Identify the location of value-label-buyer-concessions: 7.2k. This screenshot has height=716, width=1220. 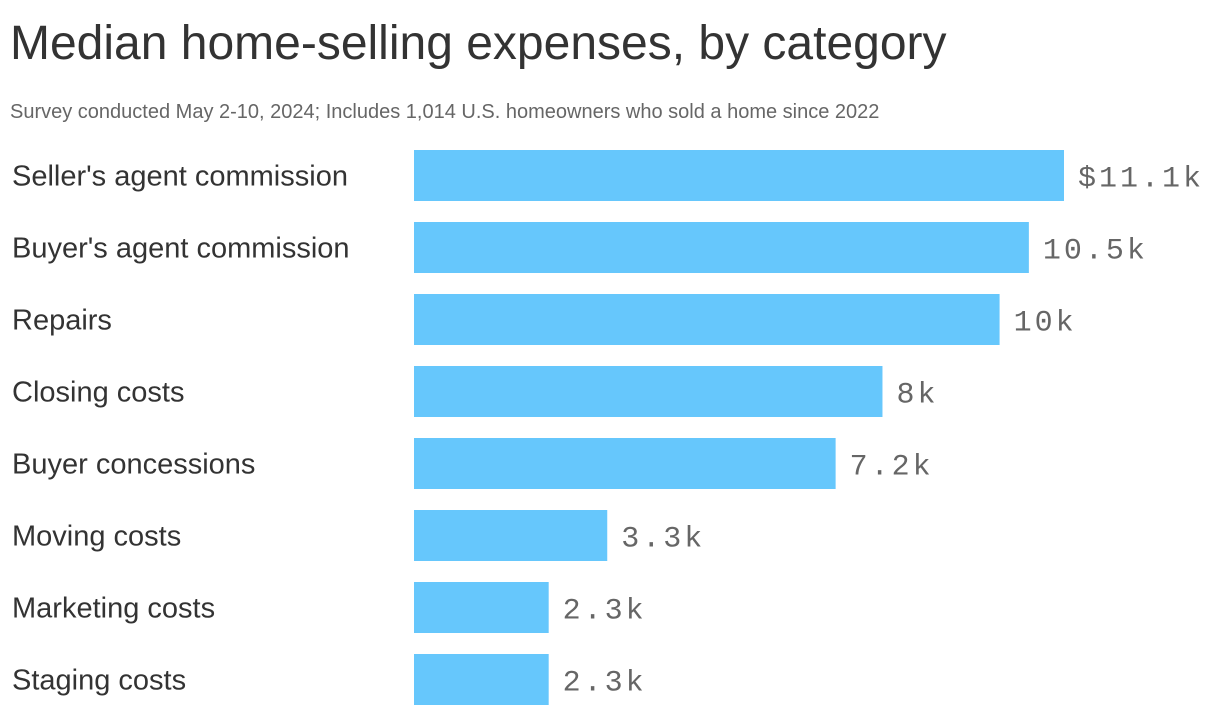
(892, 468).